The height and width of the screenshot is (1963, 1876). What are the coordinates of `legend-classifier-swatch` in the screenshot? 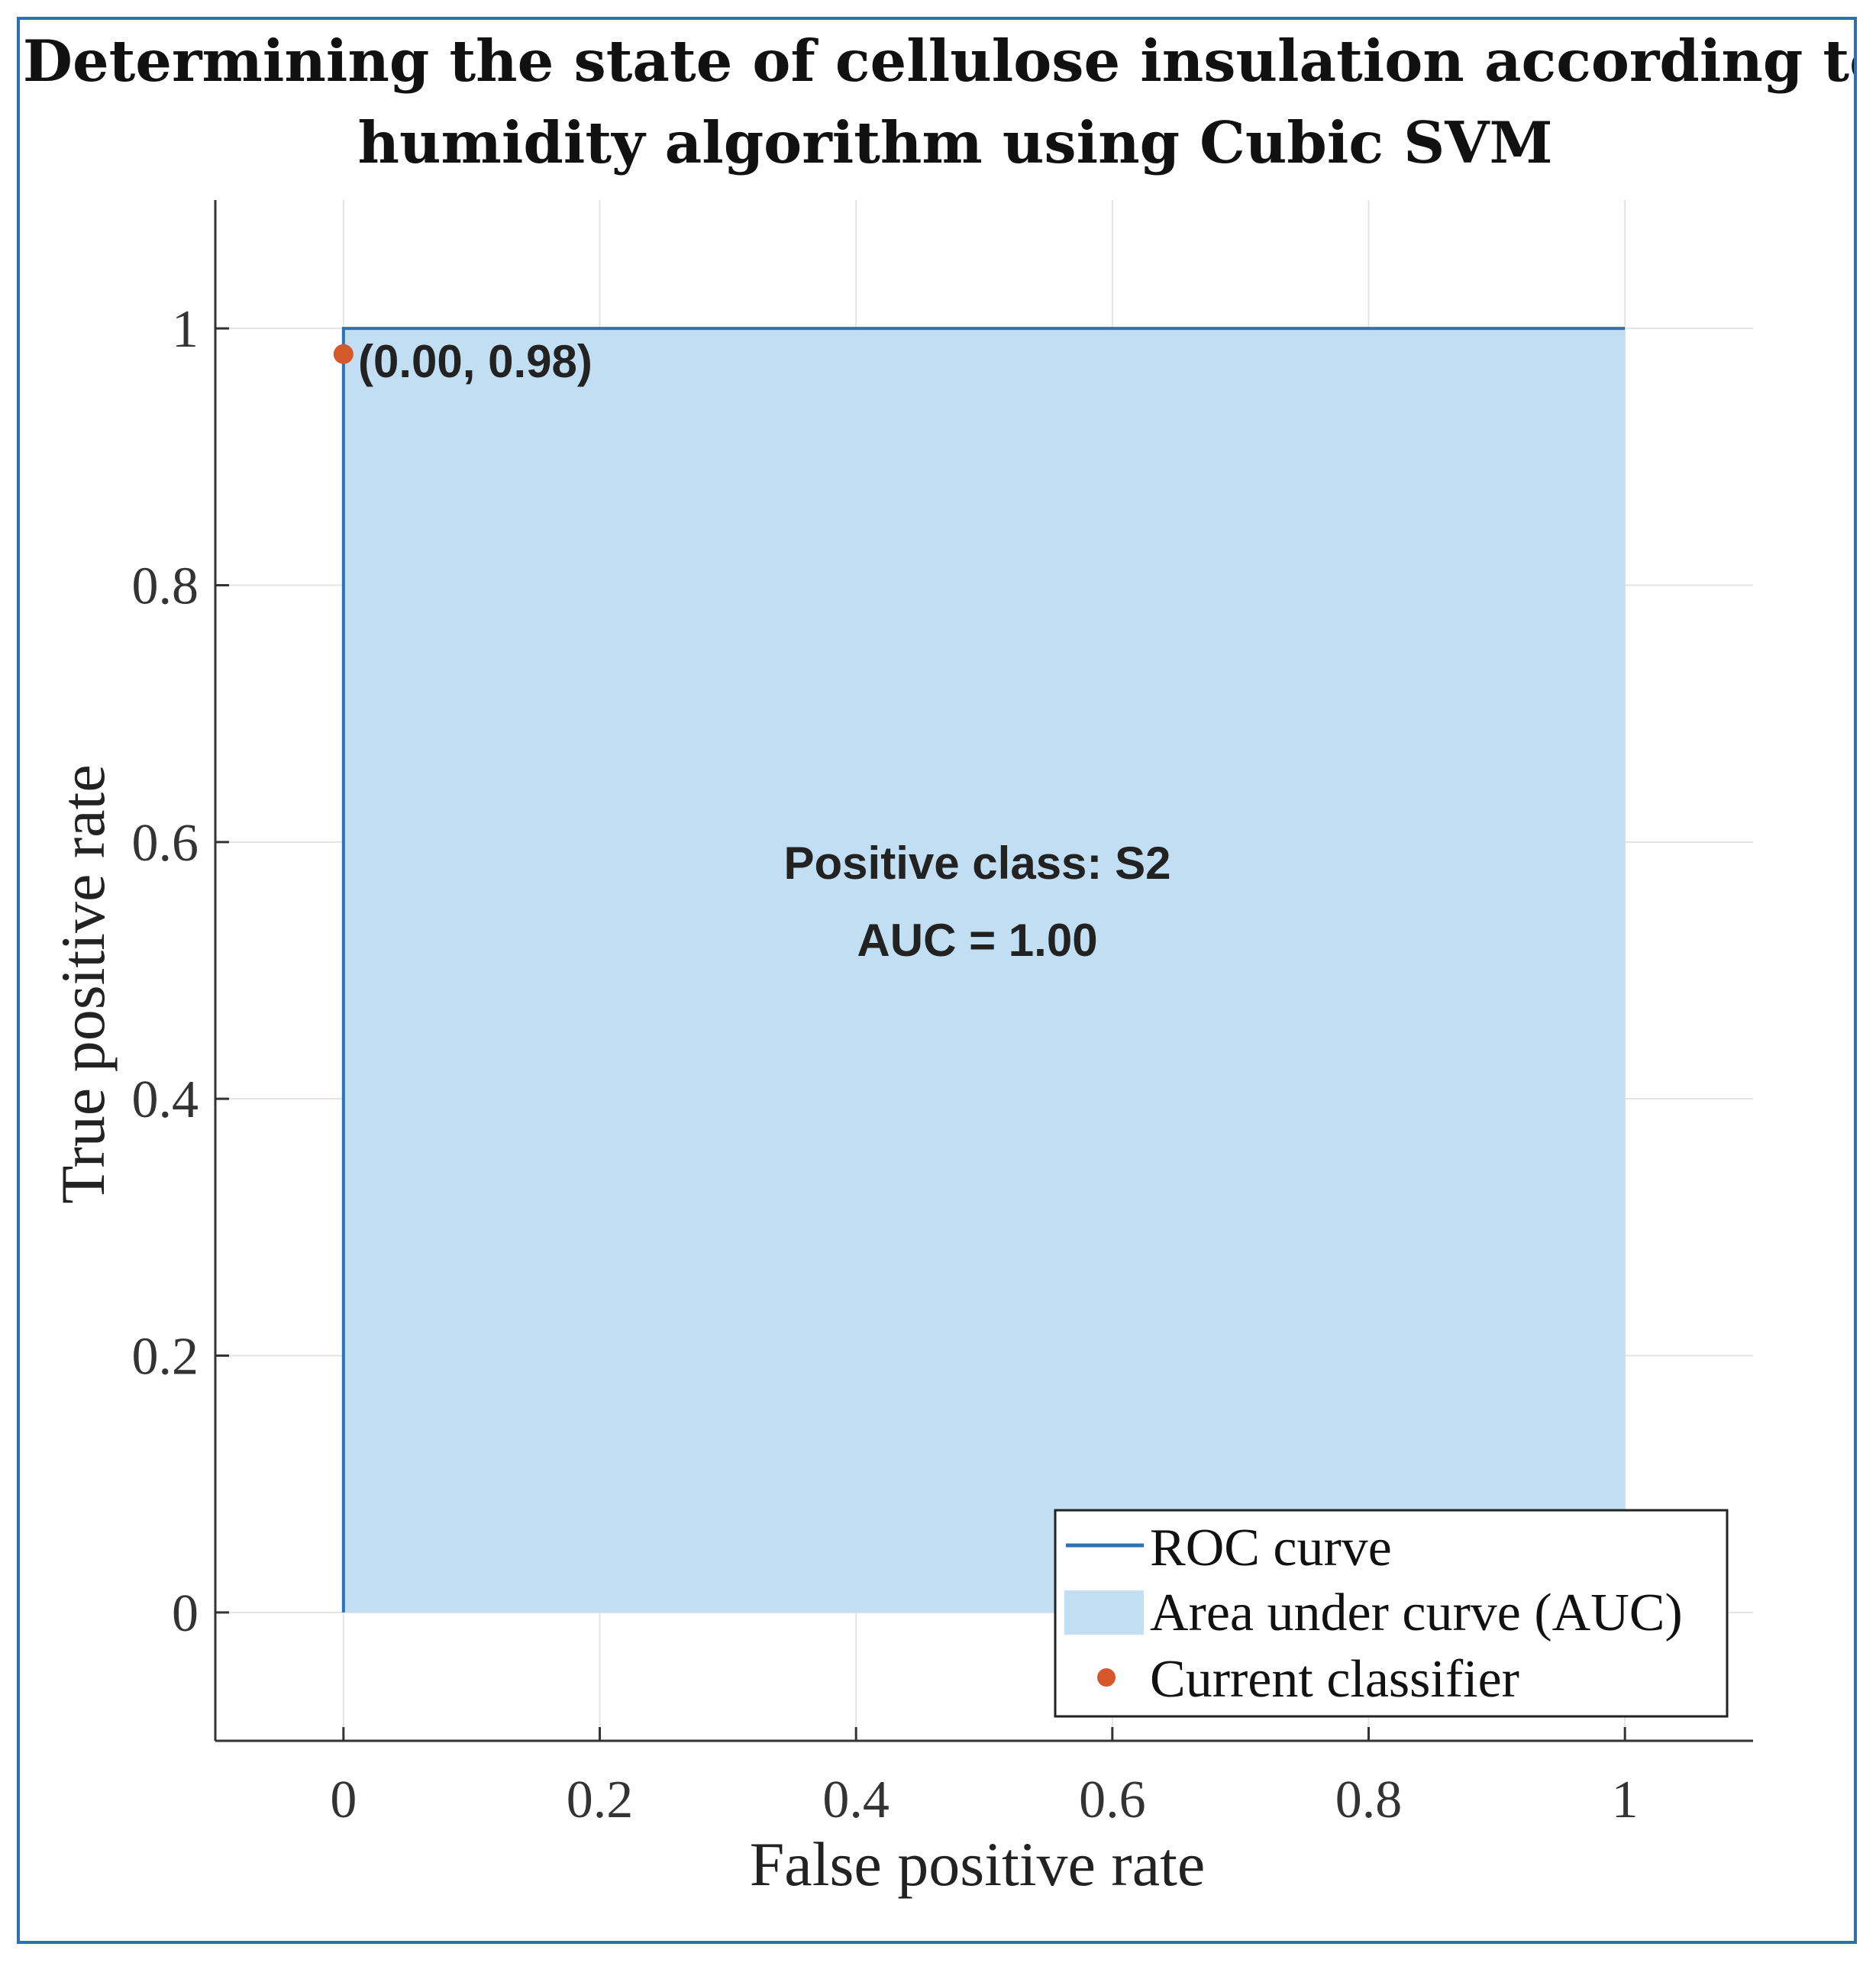 It's located at (1106, 1677).